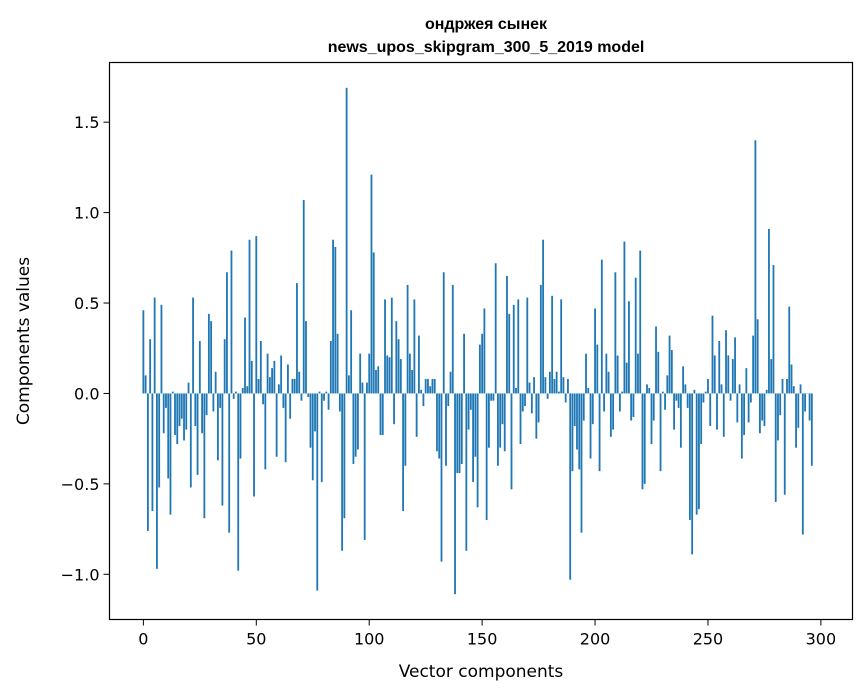  What do you see at coordinates (821, 639) in the screenshot?
I see `x-tick-label: 300` at bounding box center [821, 639].